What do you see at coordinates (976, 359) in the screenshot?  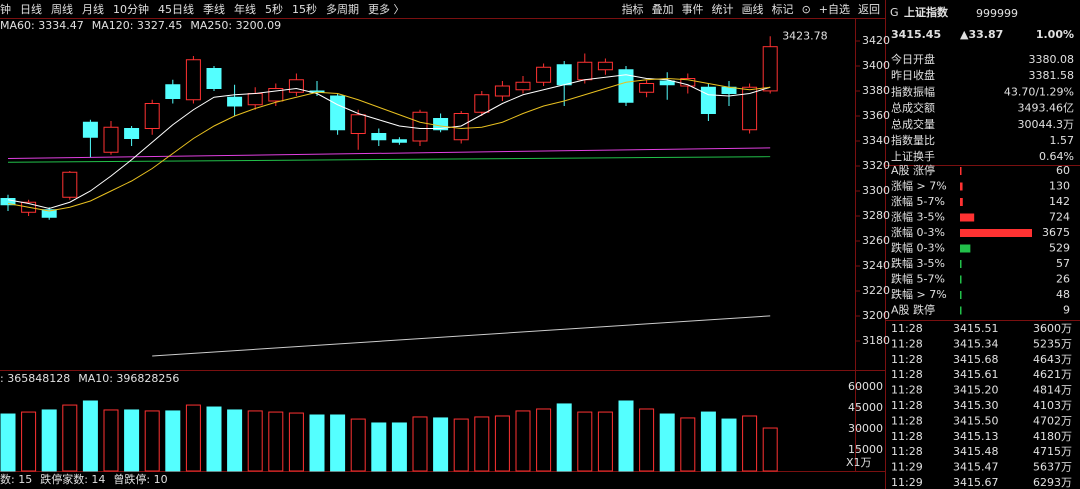 I see `tick-price: 3415.68` at bounding box center [976, 359].